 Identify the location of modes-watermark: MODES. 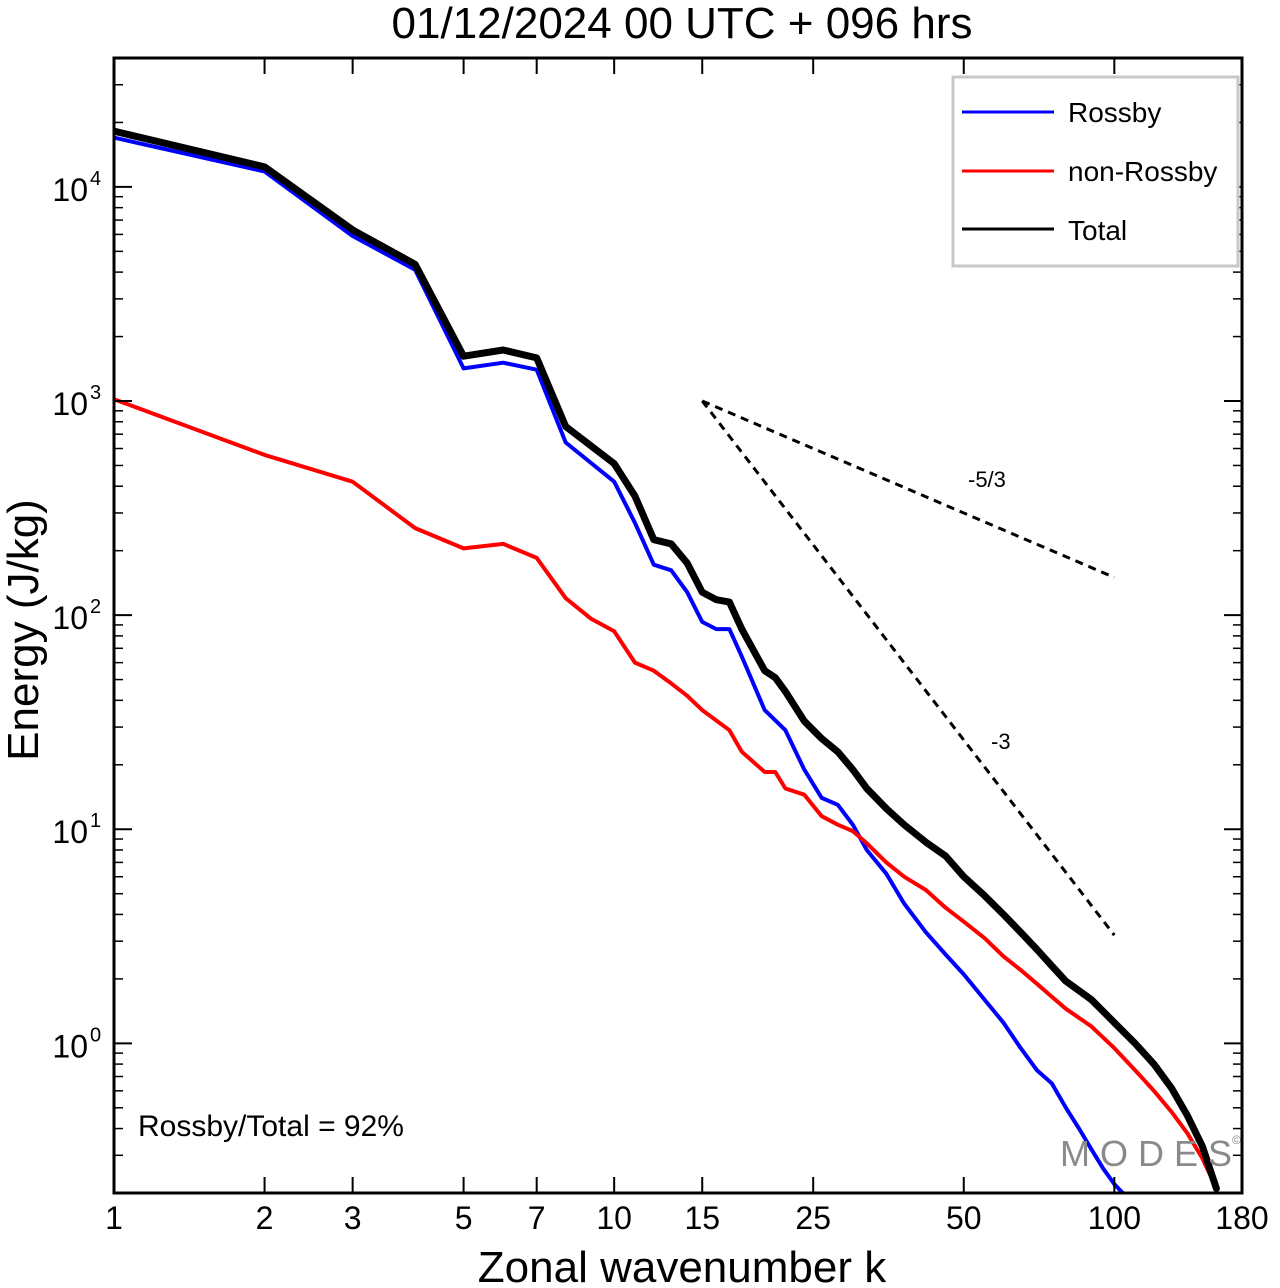
(1151, 1153).